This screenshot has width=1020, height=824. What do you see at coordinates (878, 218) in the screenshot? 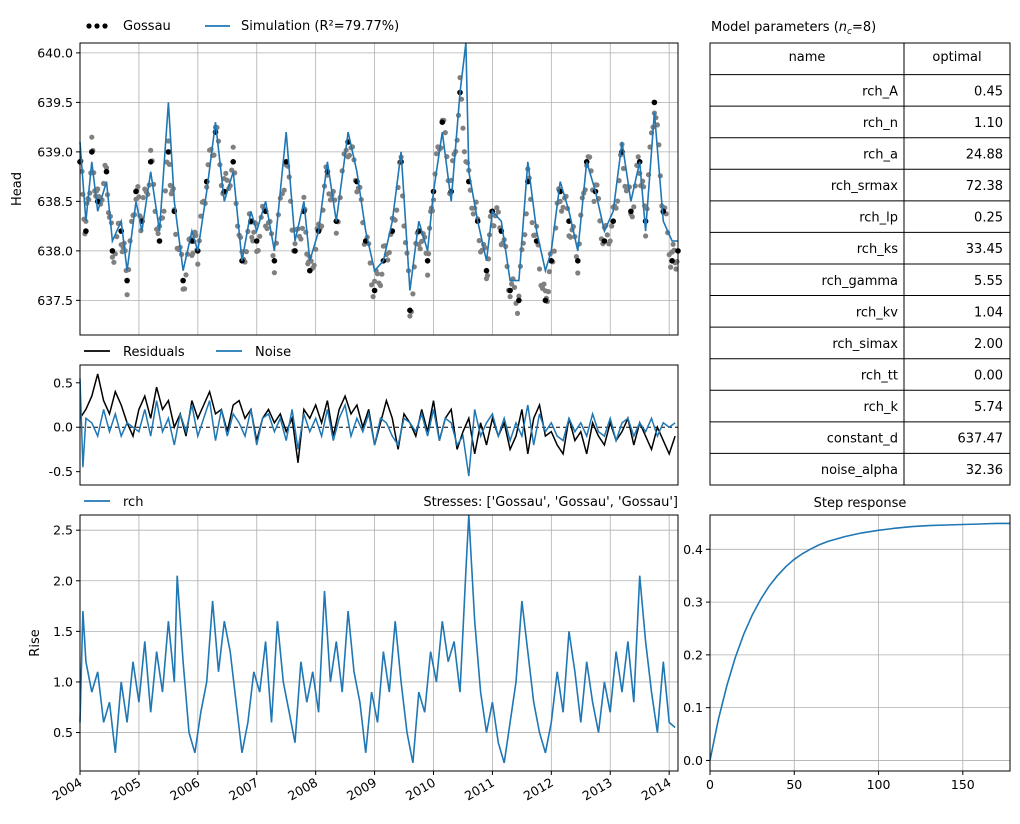
I see `param-name: rch_lp` at bounding box center [878, 218].